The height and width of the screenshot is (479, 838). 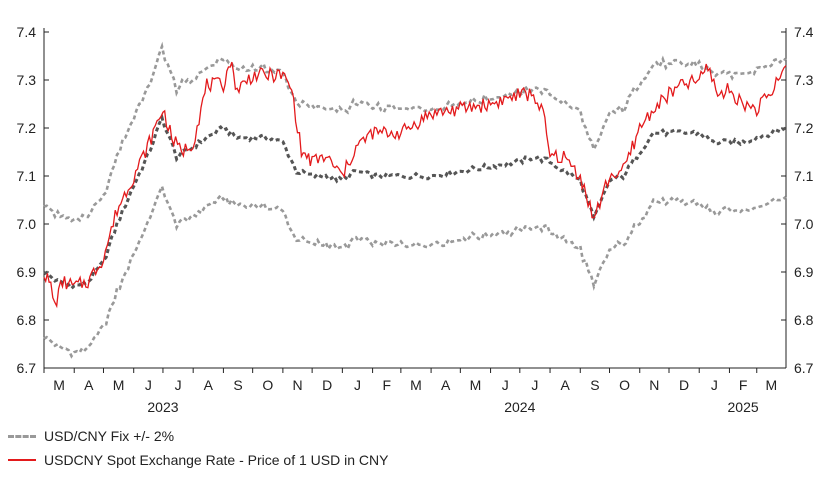 I want to click on y-tick-label-left: 6.9, so click(x=27, y=272).